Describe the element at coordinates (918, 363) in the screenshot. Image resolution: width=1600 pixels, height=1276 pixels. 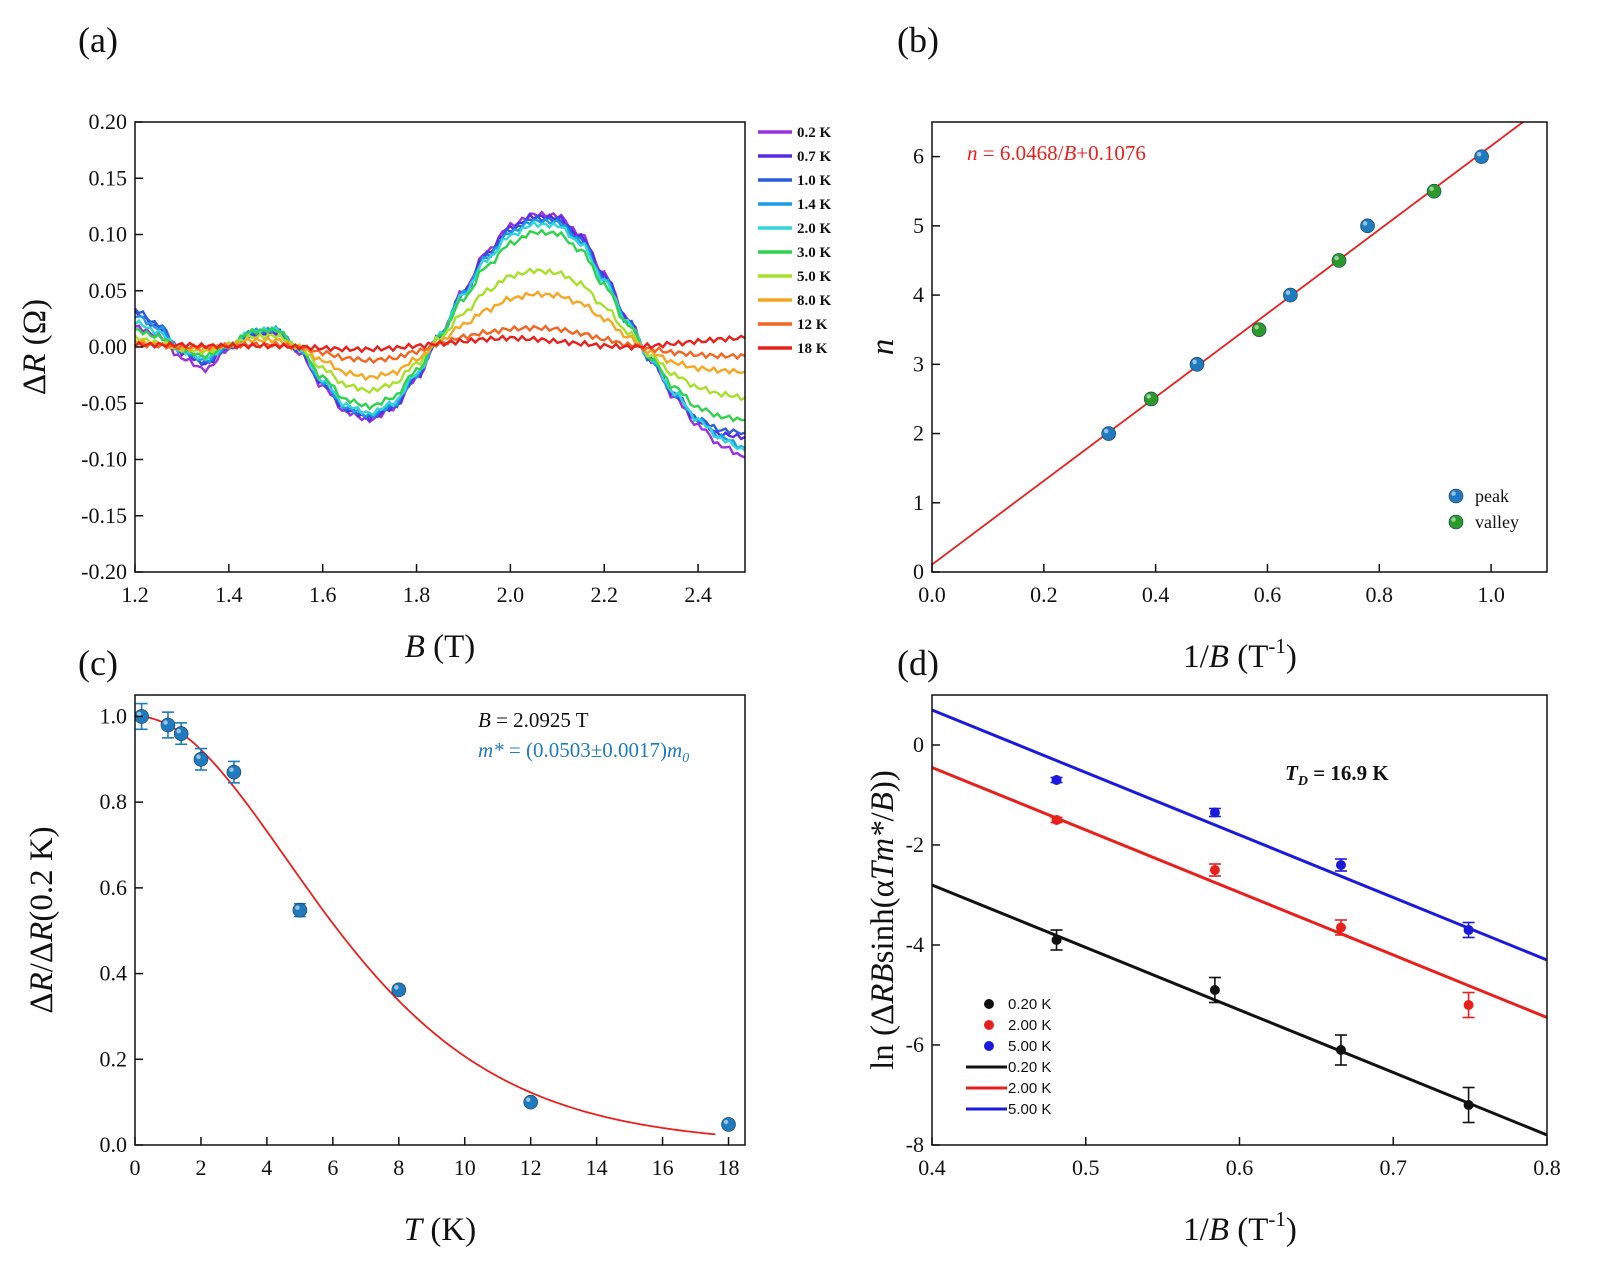
I see `chart-b-ytick-label: 3` at that location.